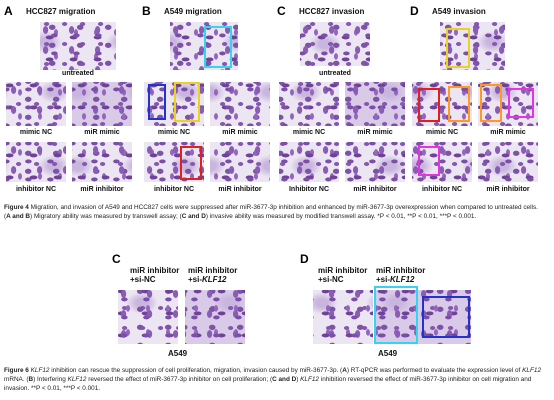 The image size is (554, 400). What do you see at coordinates (16, 207) in the screenshot?
I see `caption-run: Figure 4` at bounding box center [16, 207].